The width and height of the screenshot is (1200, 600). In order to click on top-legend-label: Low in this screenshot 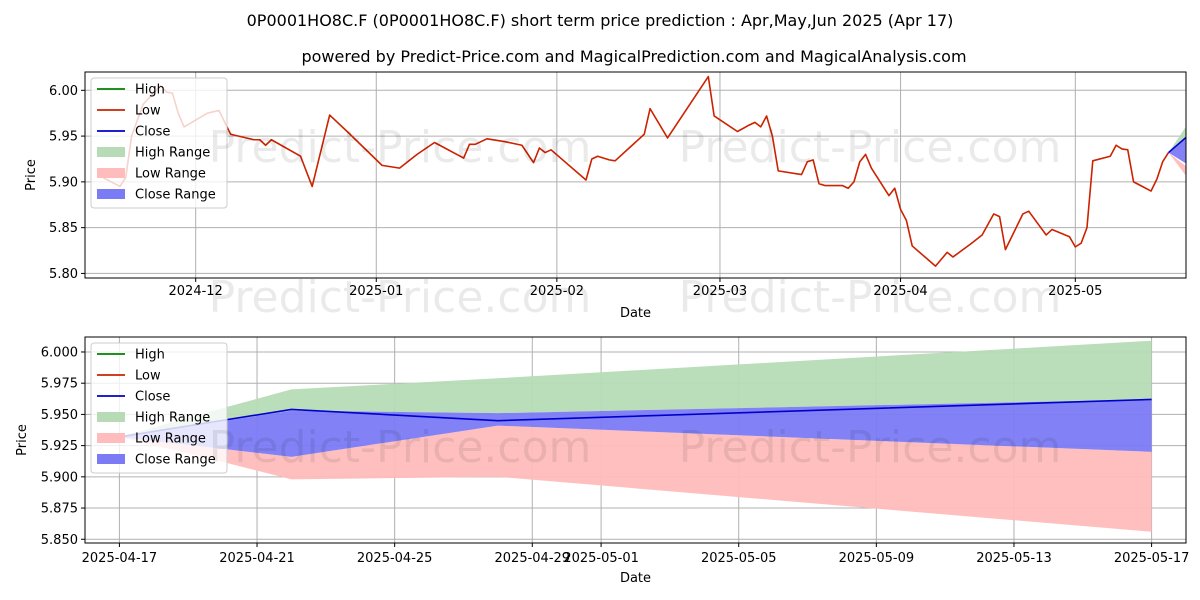, I will do `click(148, 111)`.